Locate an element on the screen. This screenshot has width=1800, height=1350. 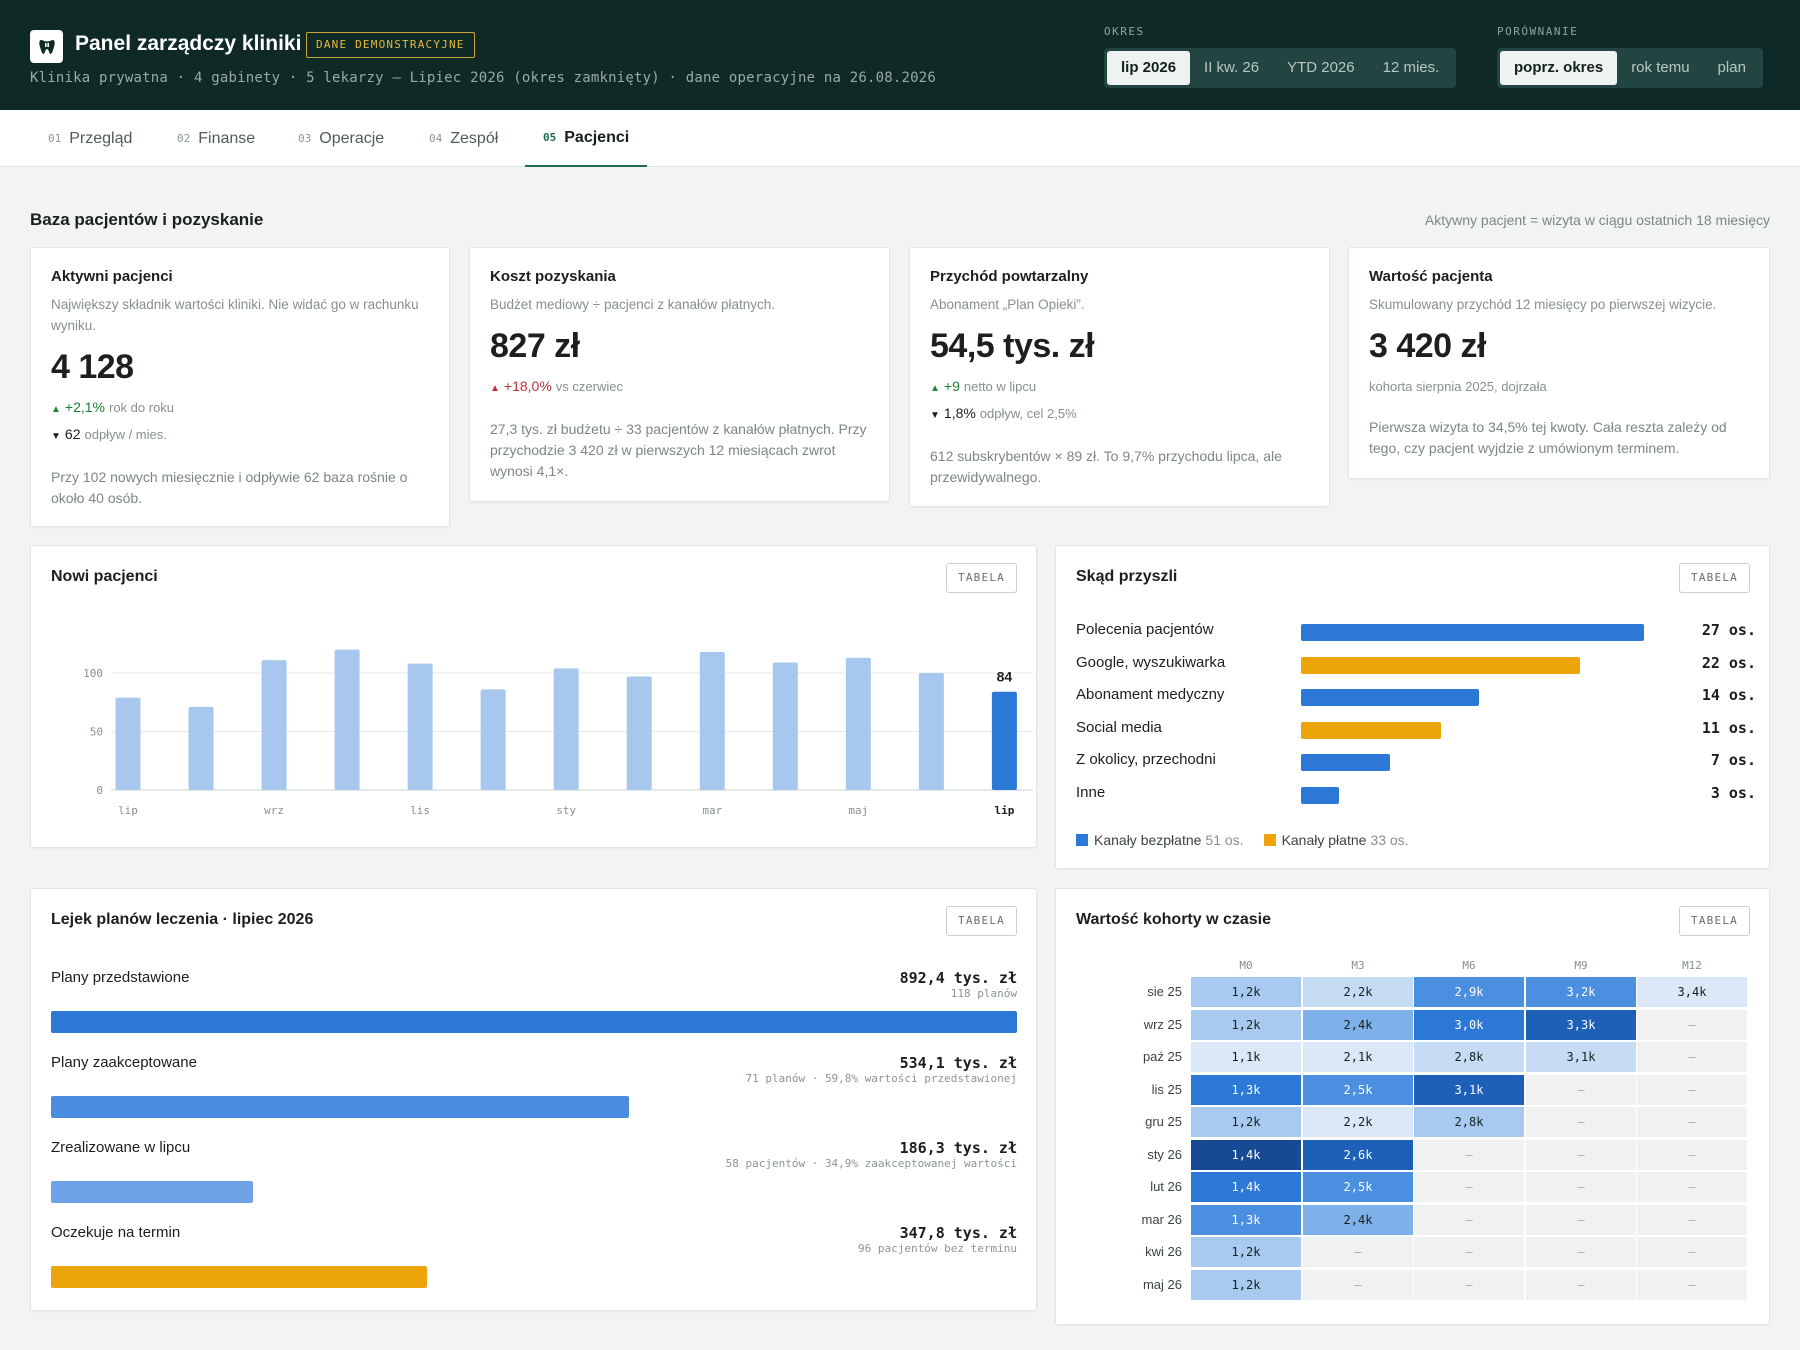
arrow-up-icon: ▲ is located at coordinates (495, 388).